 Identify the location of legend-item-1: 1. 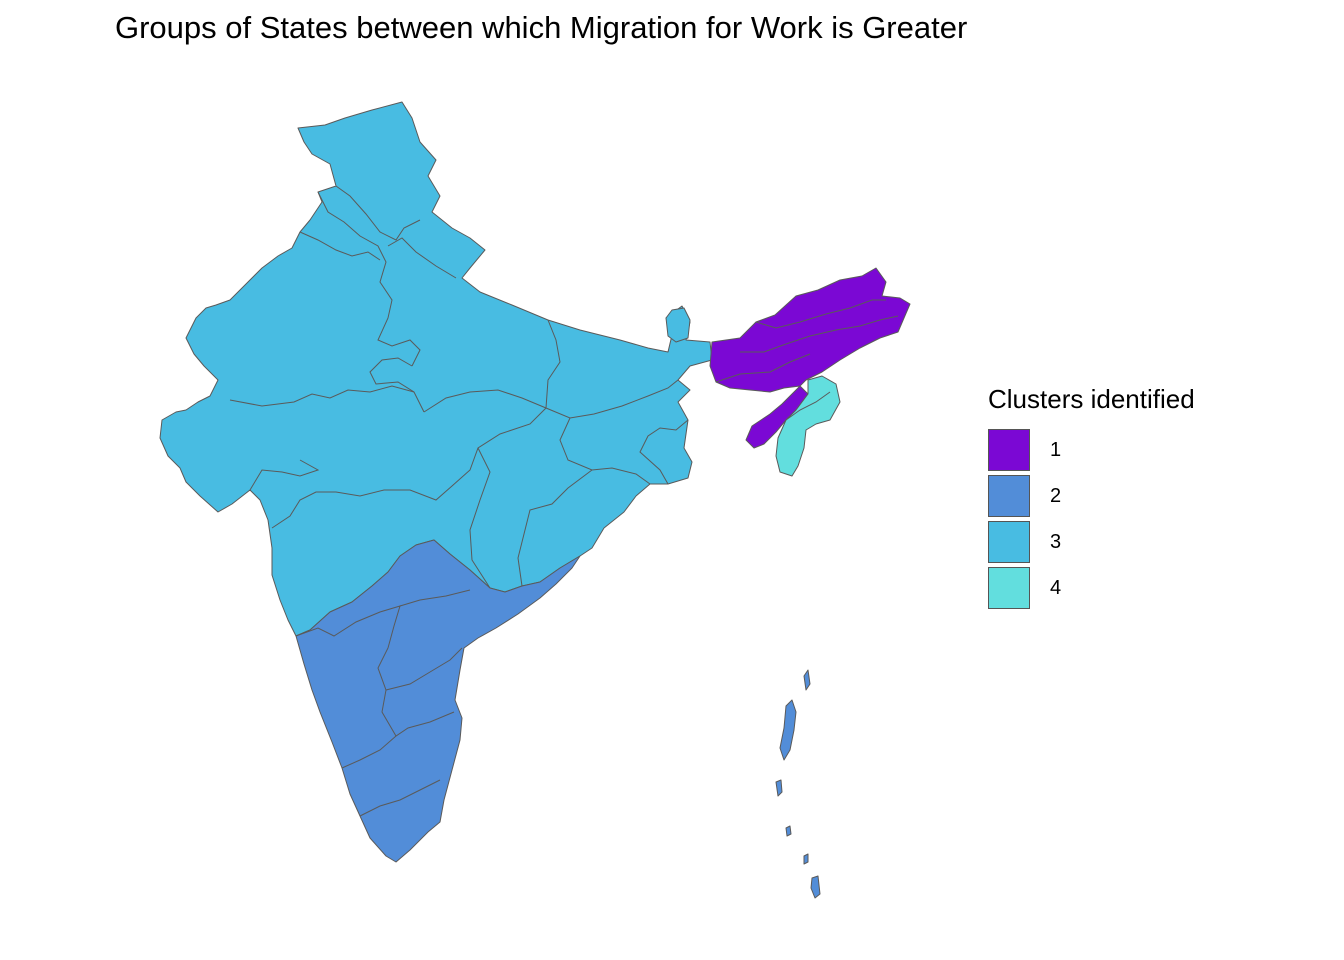
(1091, 450).